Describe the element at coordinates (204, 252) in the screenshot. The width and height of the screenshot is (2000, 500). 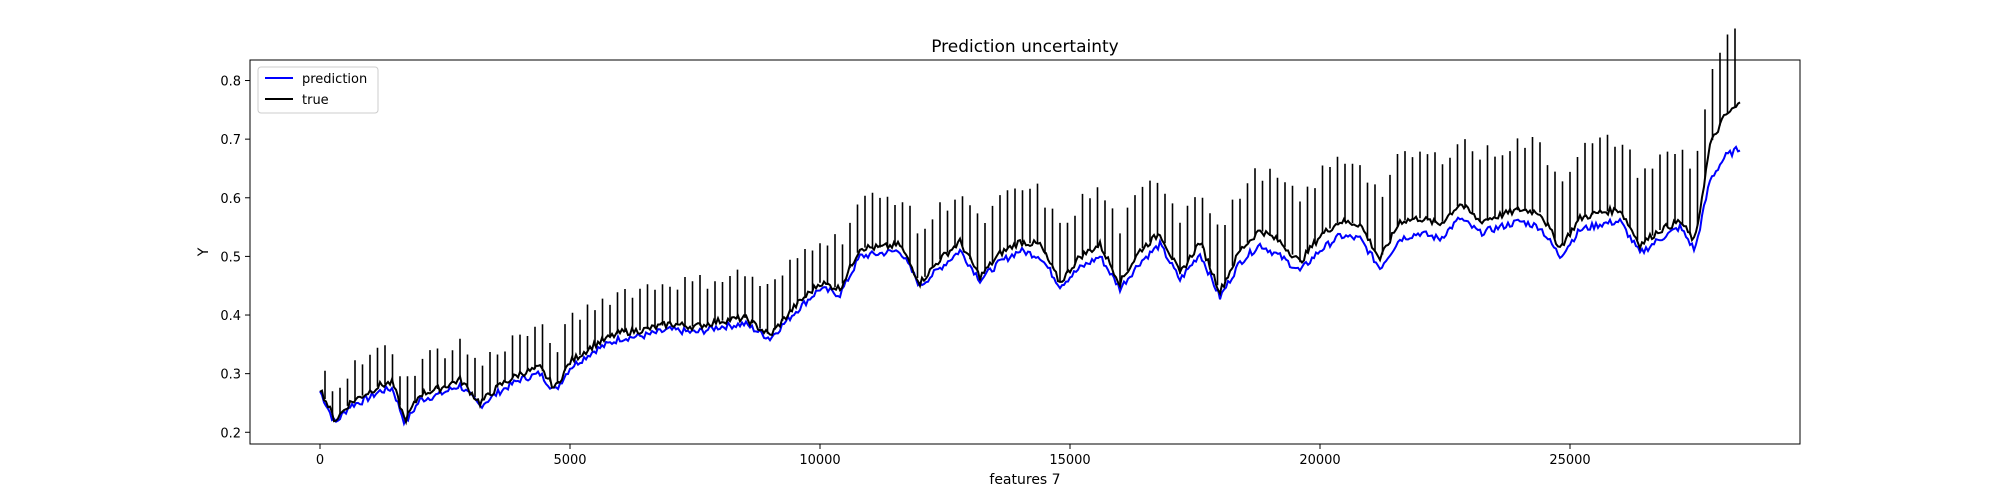
I see `y-axis-label: Y` at that location.